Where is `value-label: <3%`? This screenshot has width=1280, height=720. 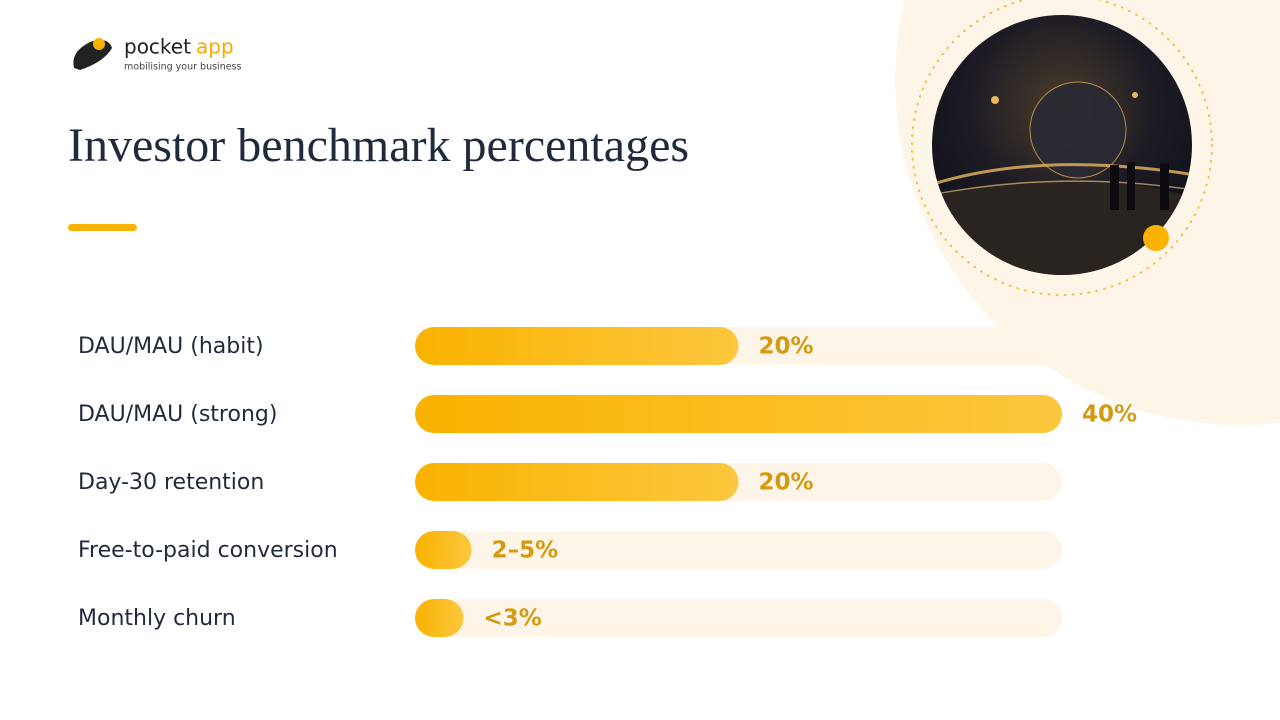
value-label: <3% is located at coordinates (513, 619).